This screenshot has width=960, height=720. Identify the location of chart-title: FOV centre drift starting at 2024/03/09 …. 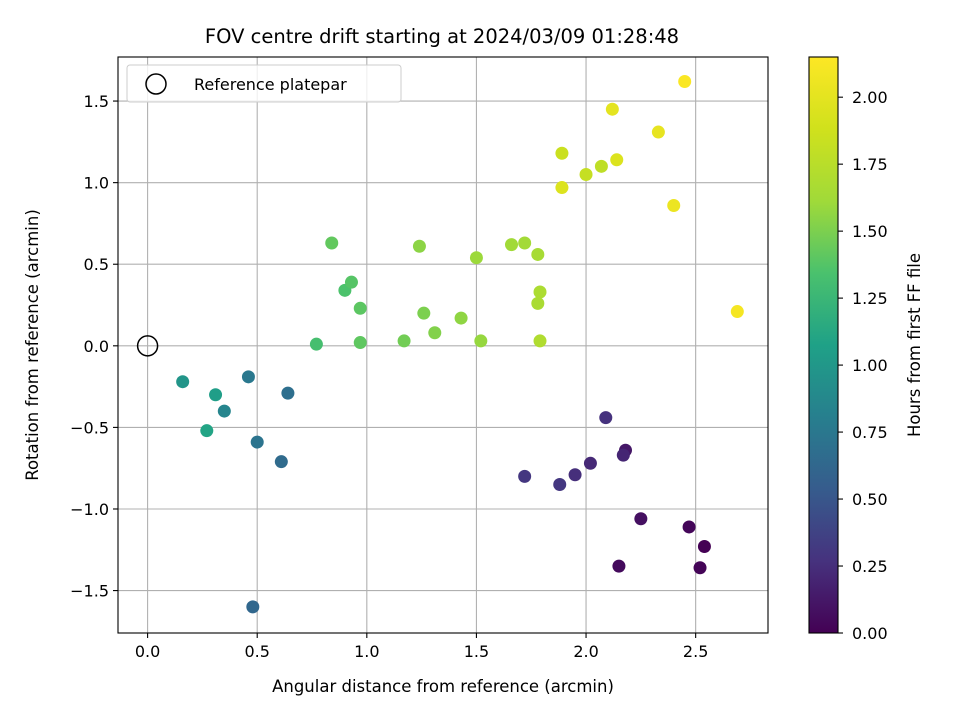
(442, 36).